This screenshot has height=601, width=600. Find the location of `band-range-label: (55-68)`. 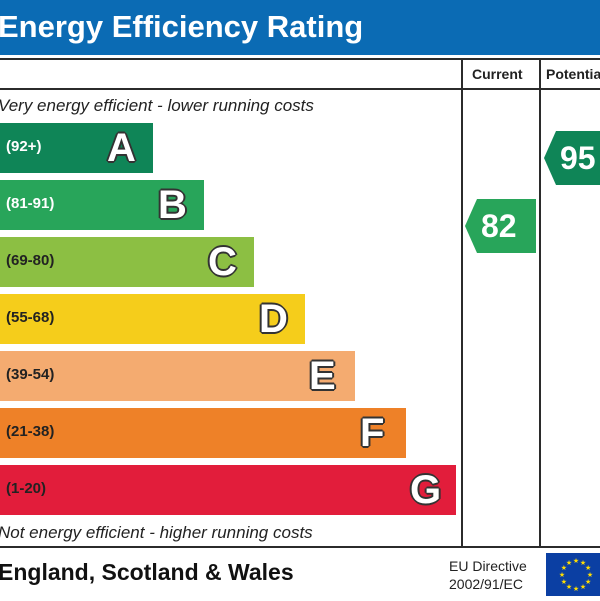

band-range-label: (55-68) is located at coordinates (30, 317).